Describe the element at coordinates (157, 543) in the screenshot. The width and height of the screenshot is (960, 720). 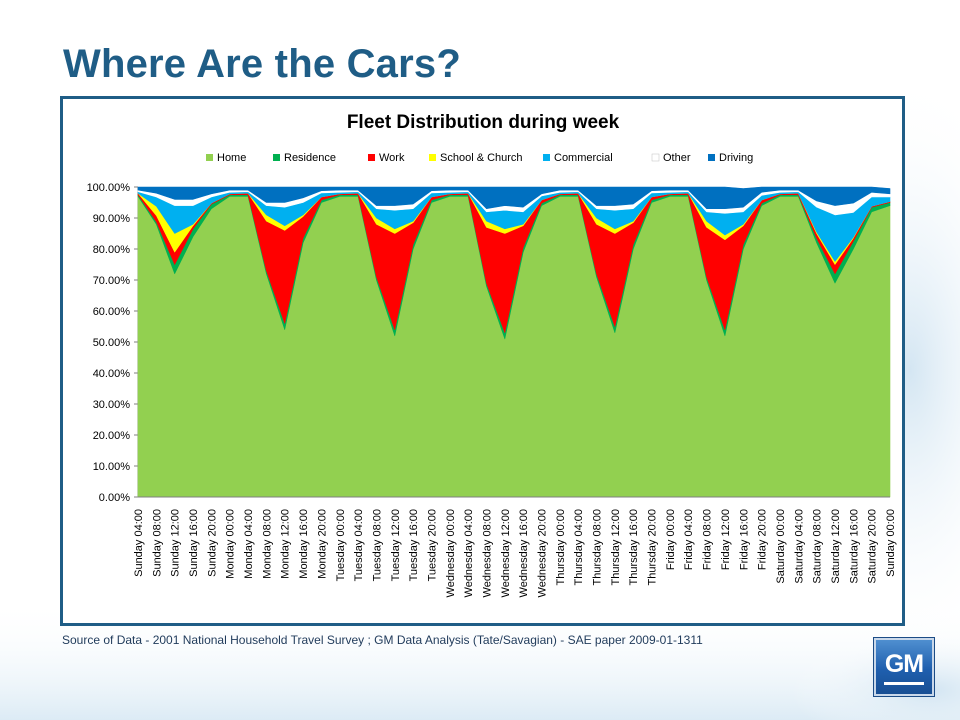
I see `x-tick-label: Sunday 08:00` at that location.